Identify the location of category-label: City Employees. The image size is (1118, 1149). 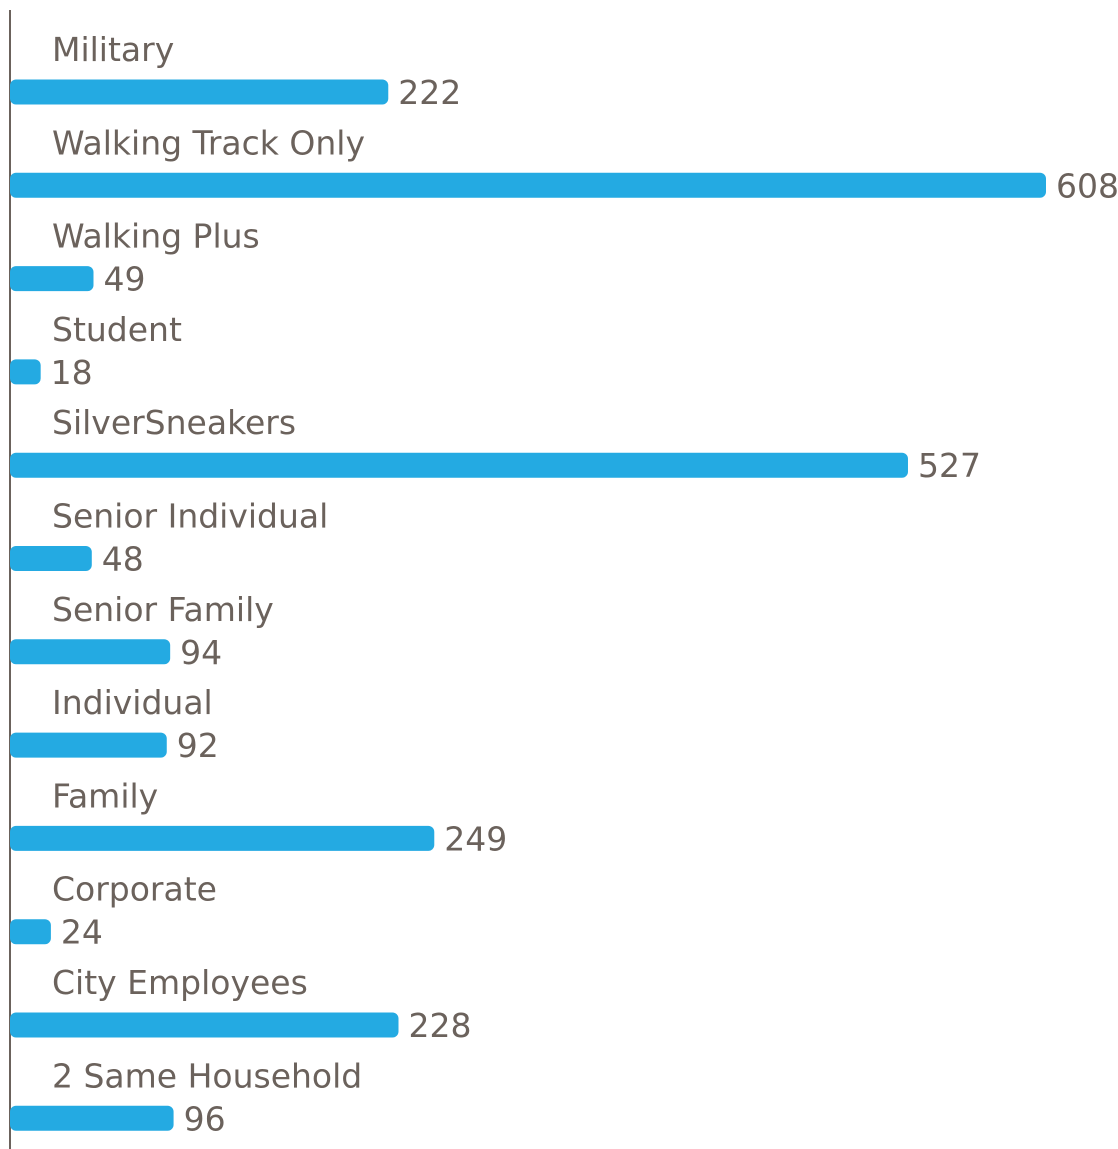
(180, 982).